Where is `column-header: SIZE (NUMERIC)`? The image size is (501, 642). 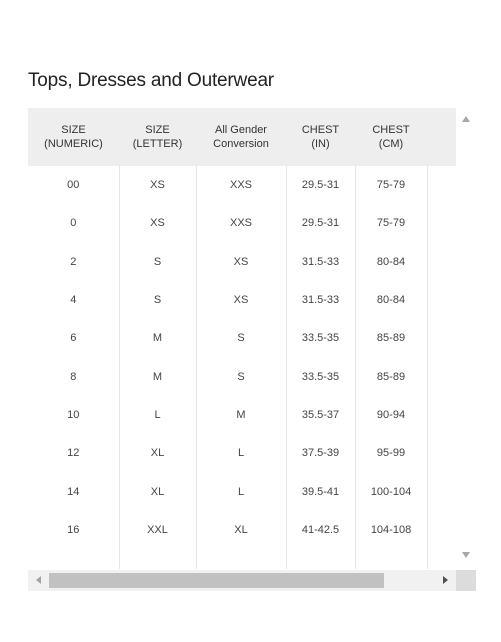
column-header: SIZE (NUMERIC) is located at coordinates (73, 137).